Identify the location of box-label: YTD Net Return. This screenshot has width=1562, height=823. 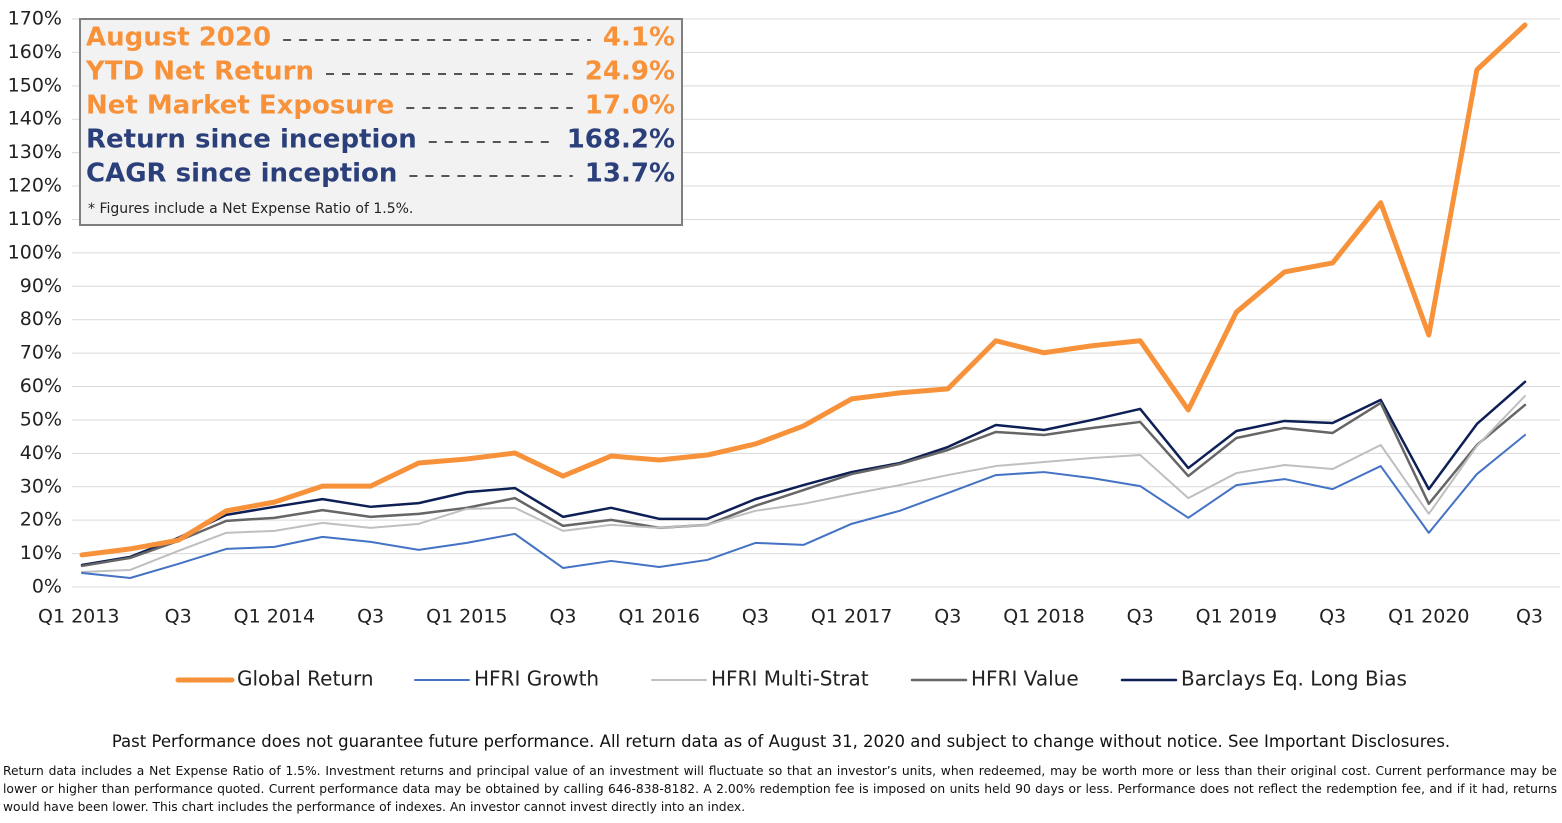
(199, 72).